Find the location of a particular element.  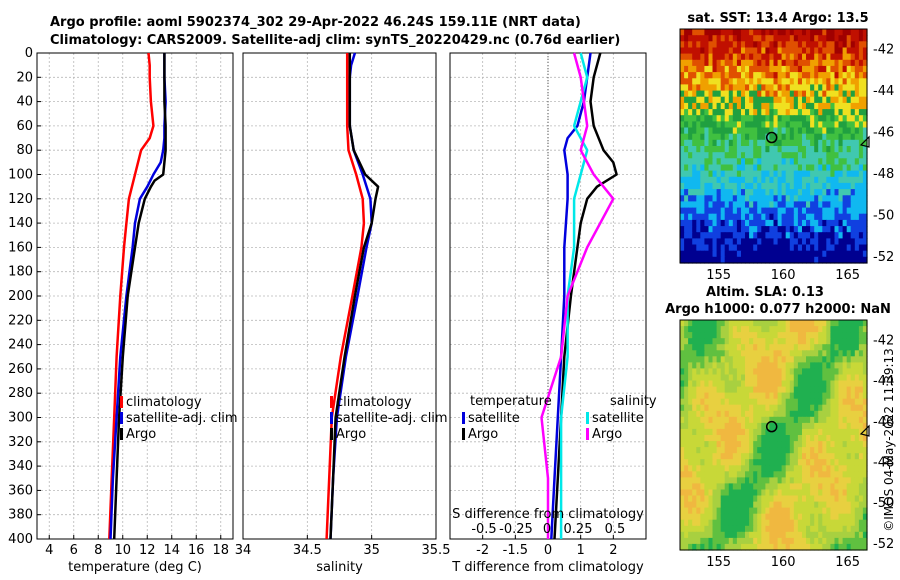

argo-location-marker is located at coordinates (771, 137).